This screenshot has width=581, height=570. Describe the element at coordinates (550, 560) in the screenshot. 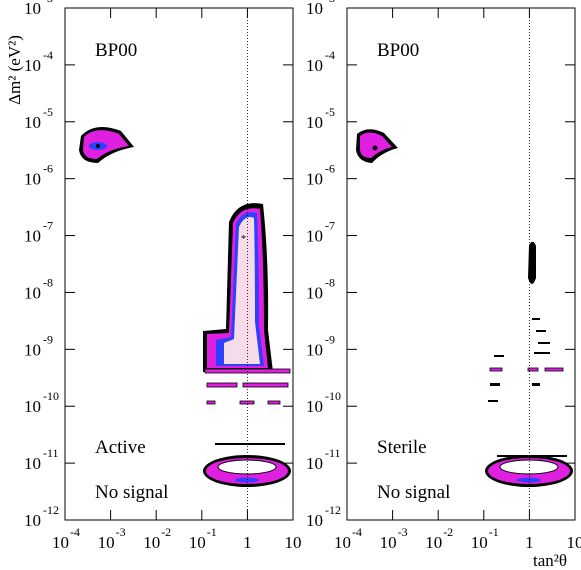

I see `x-axis-label: tan²θ` at that location.